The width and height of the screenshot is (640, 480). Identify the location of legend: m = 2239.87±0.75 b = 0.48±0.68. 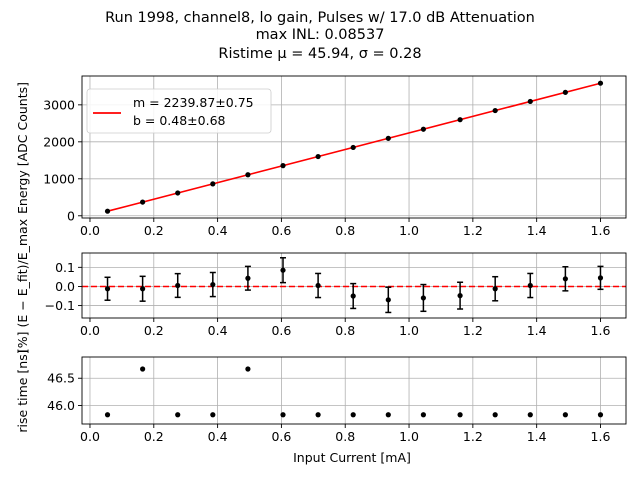
(179, 111).